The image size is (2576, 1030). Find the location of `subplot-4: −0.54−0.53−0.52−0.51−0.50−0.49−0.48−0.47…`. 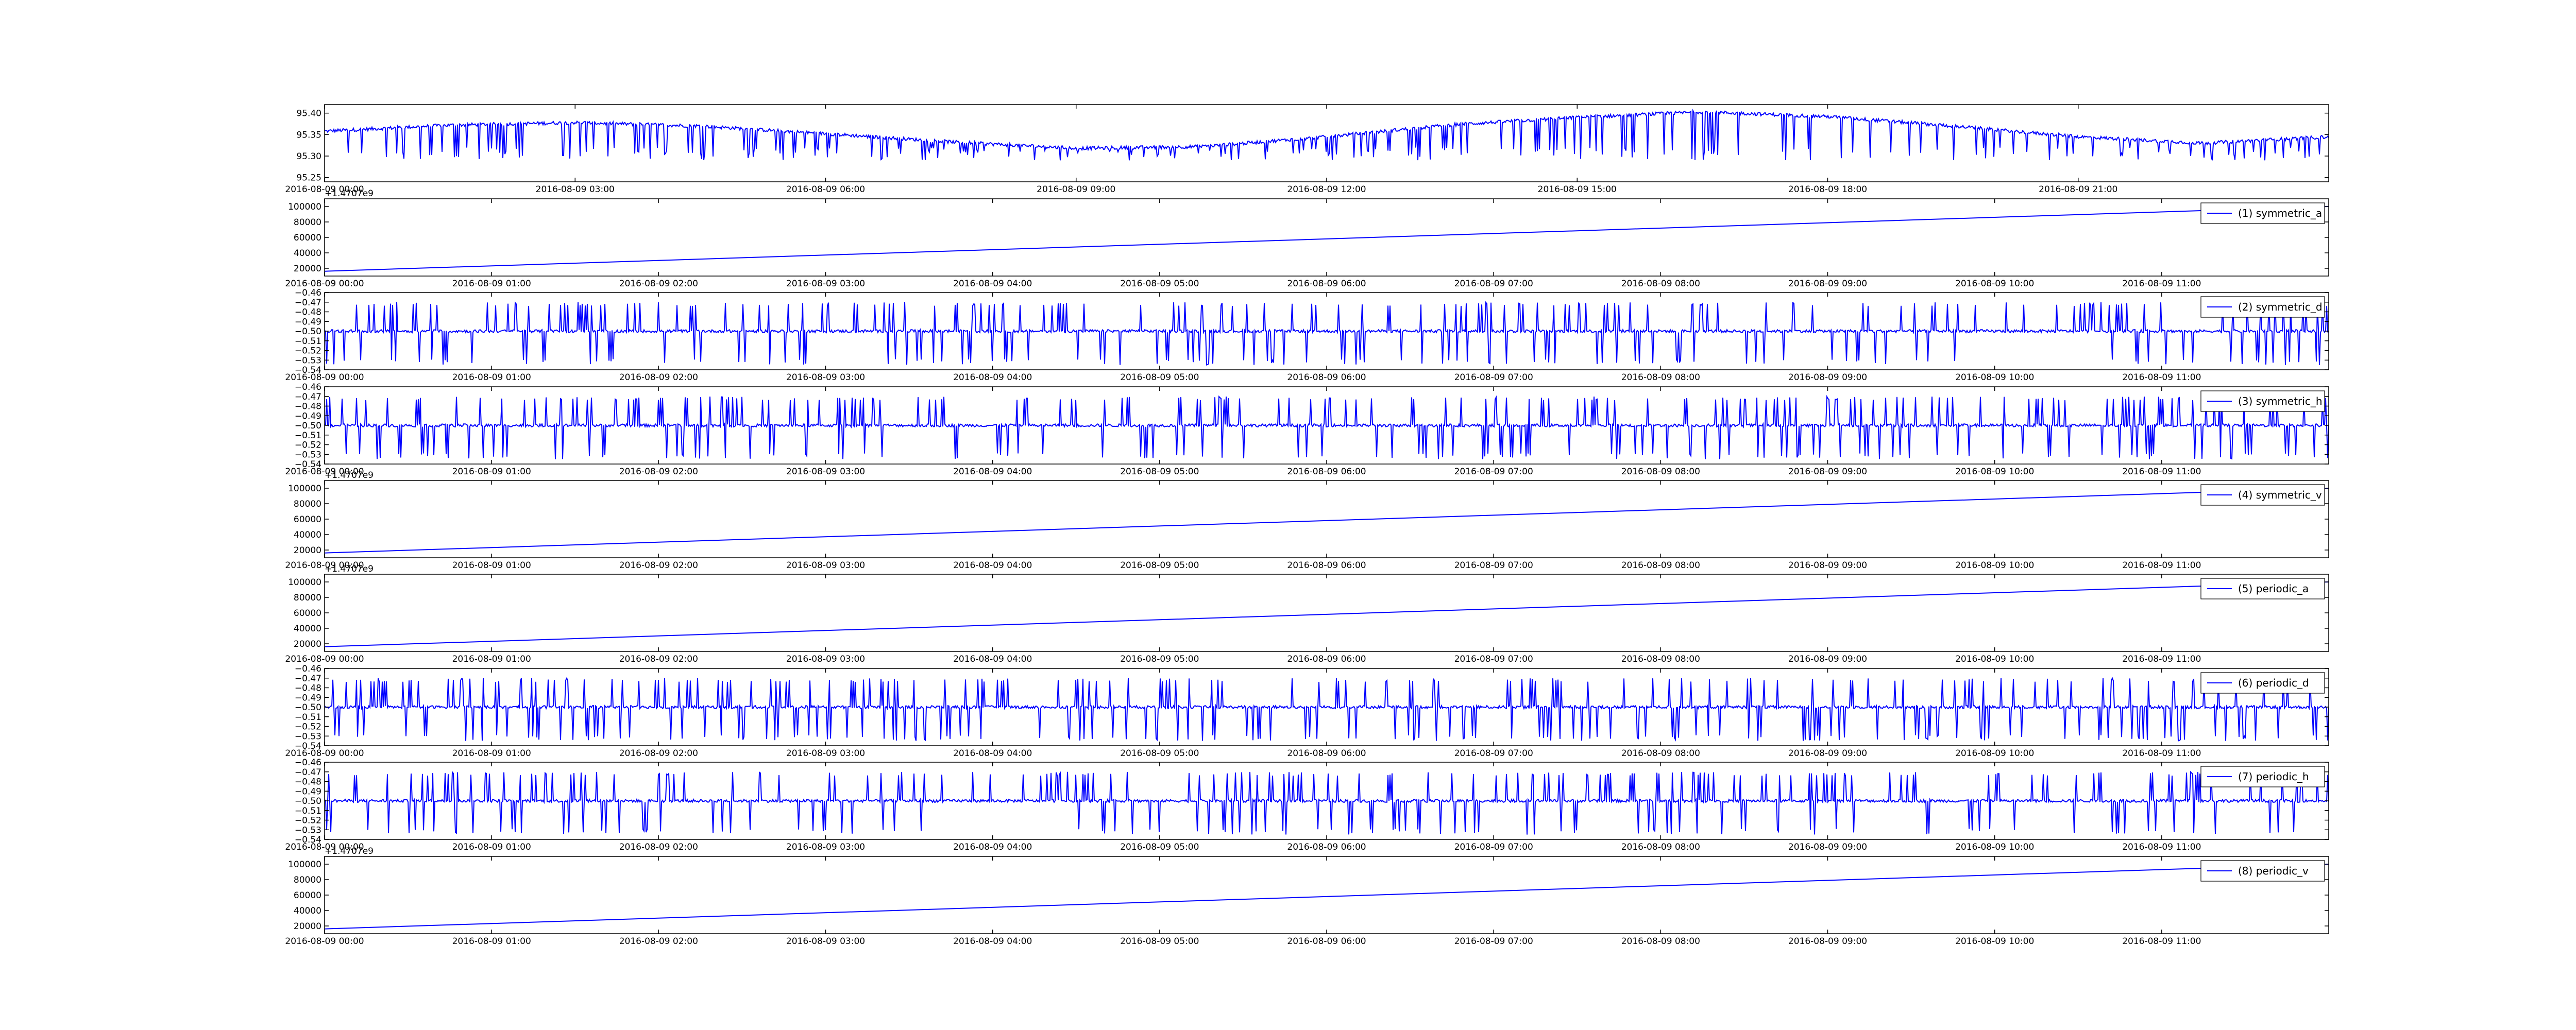

subplot-4: −0.54−0.53−0.52−0.51−0.50−0.49−0.48−0.47… is located at coordinates (1307, 430).